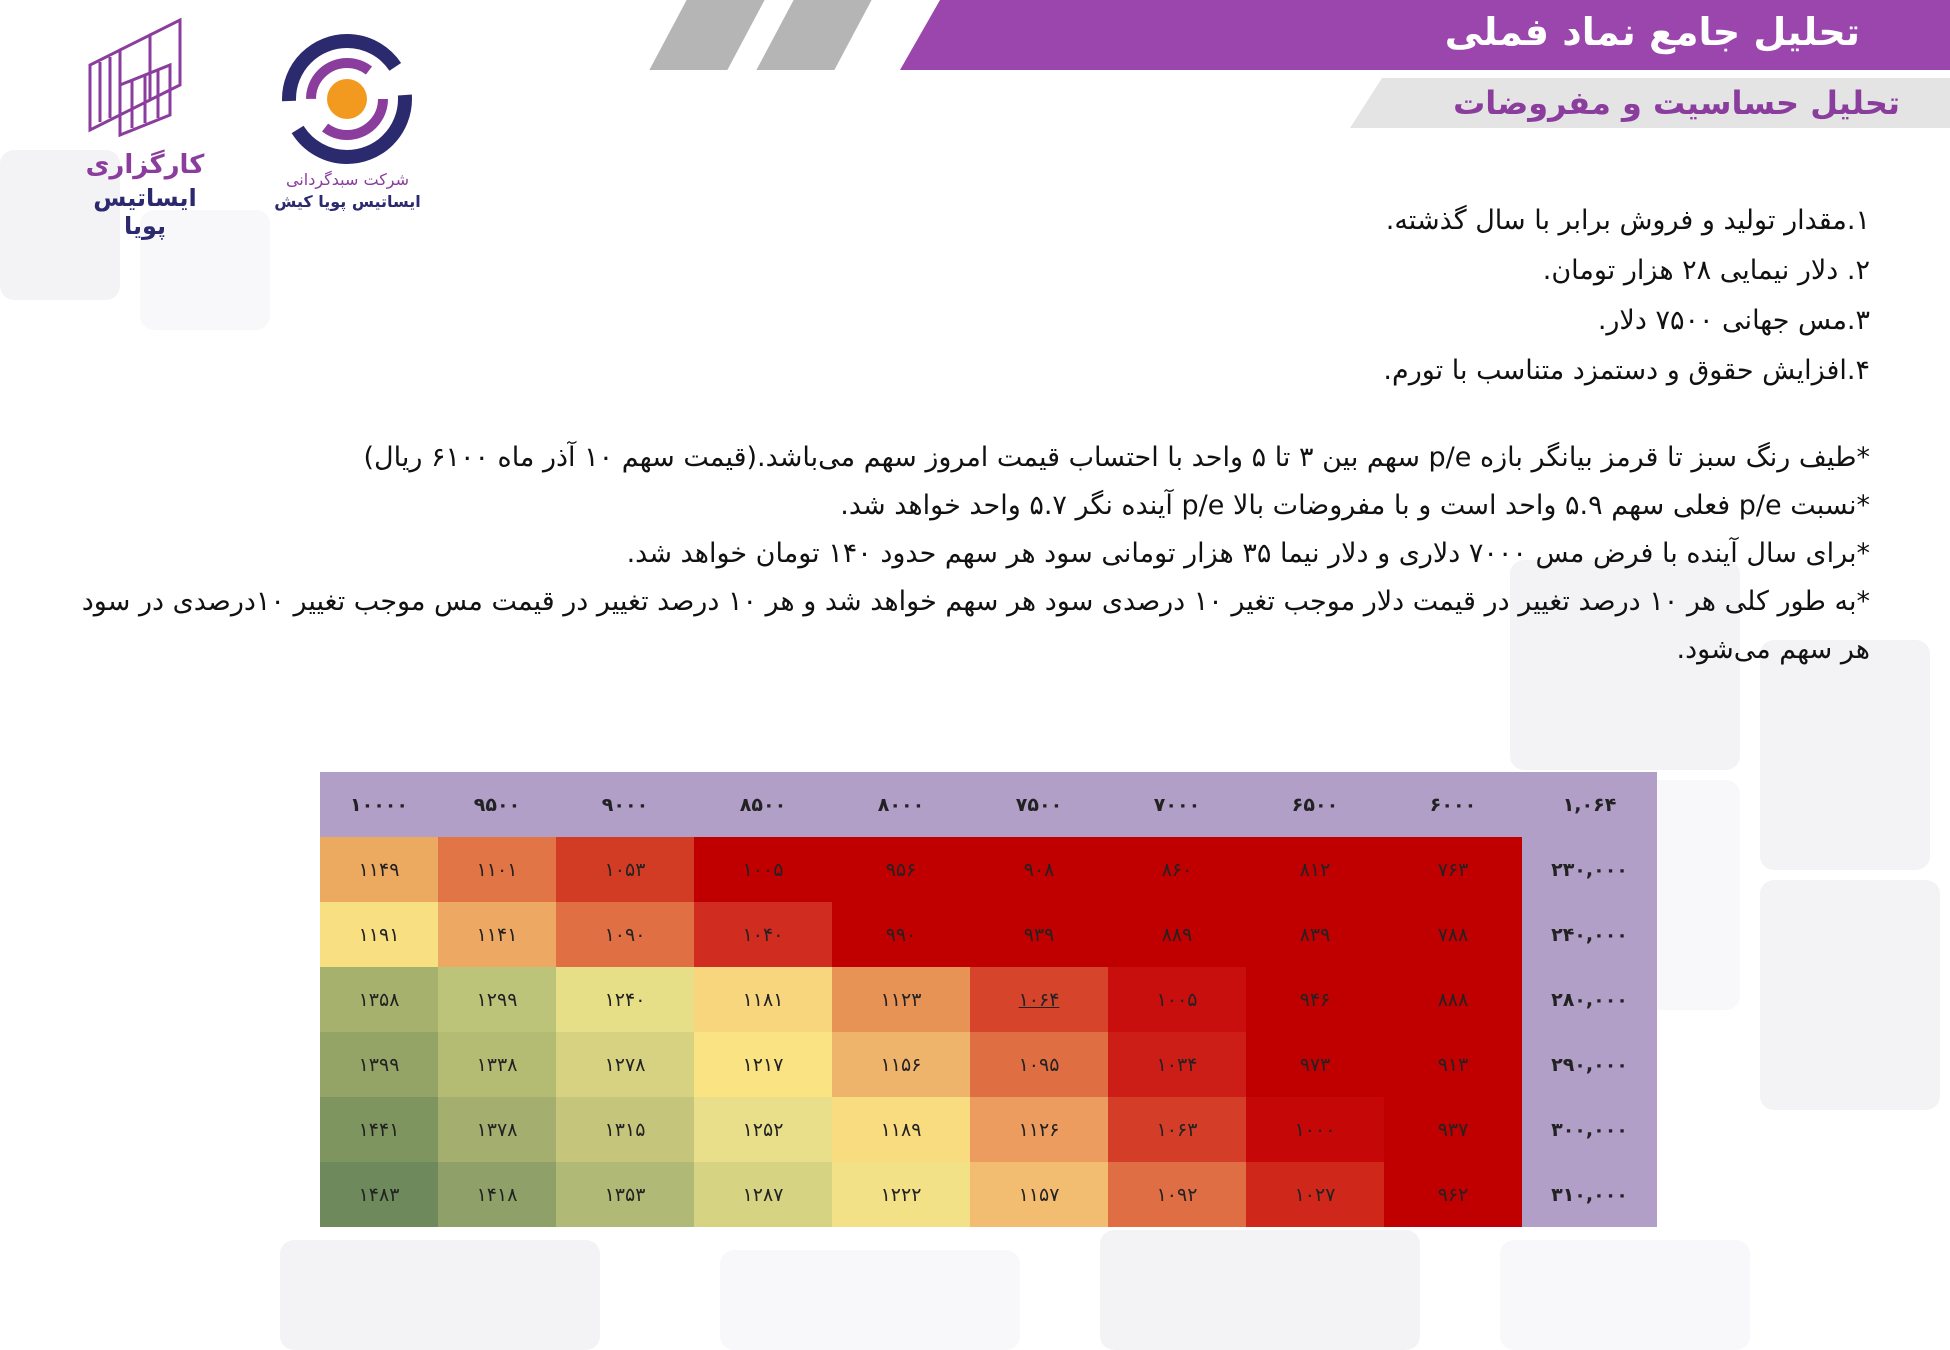 This screenshot has height=1350, width=1950. What do you see at coordinates (1627, 220) in the screenshot?
I see `assumption-item: ۱.مقدار تولید و فروش برابر با سال گذشته.` at bounding box center [1627, 220].